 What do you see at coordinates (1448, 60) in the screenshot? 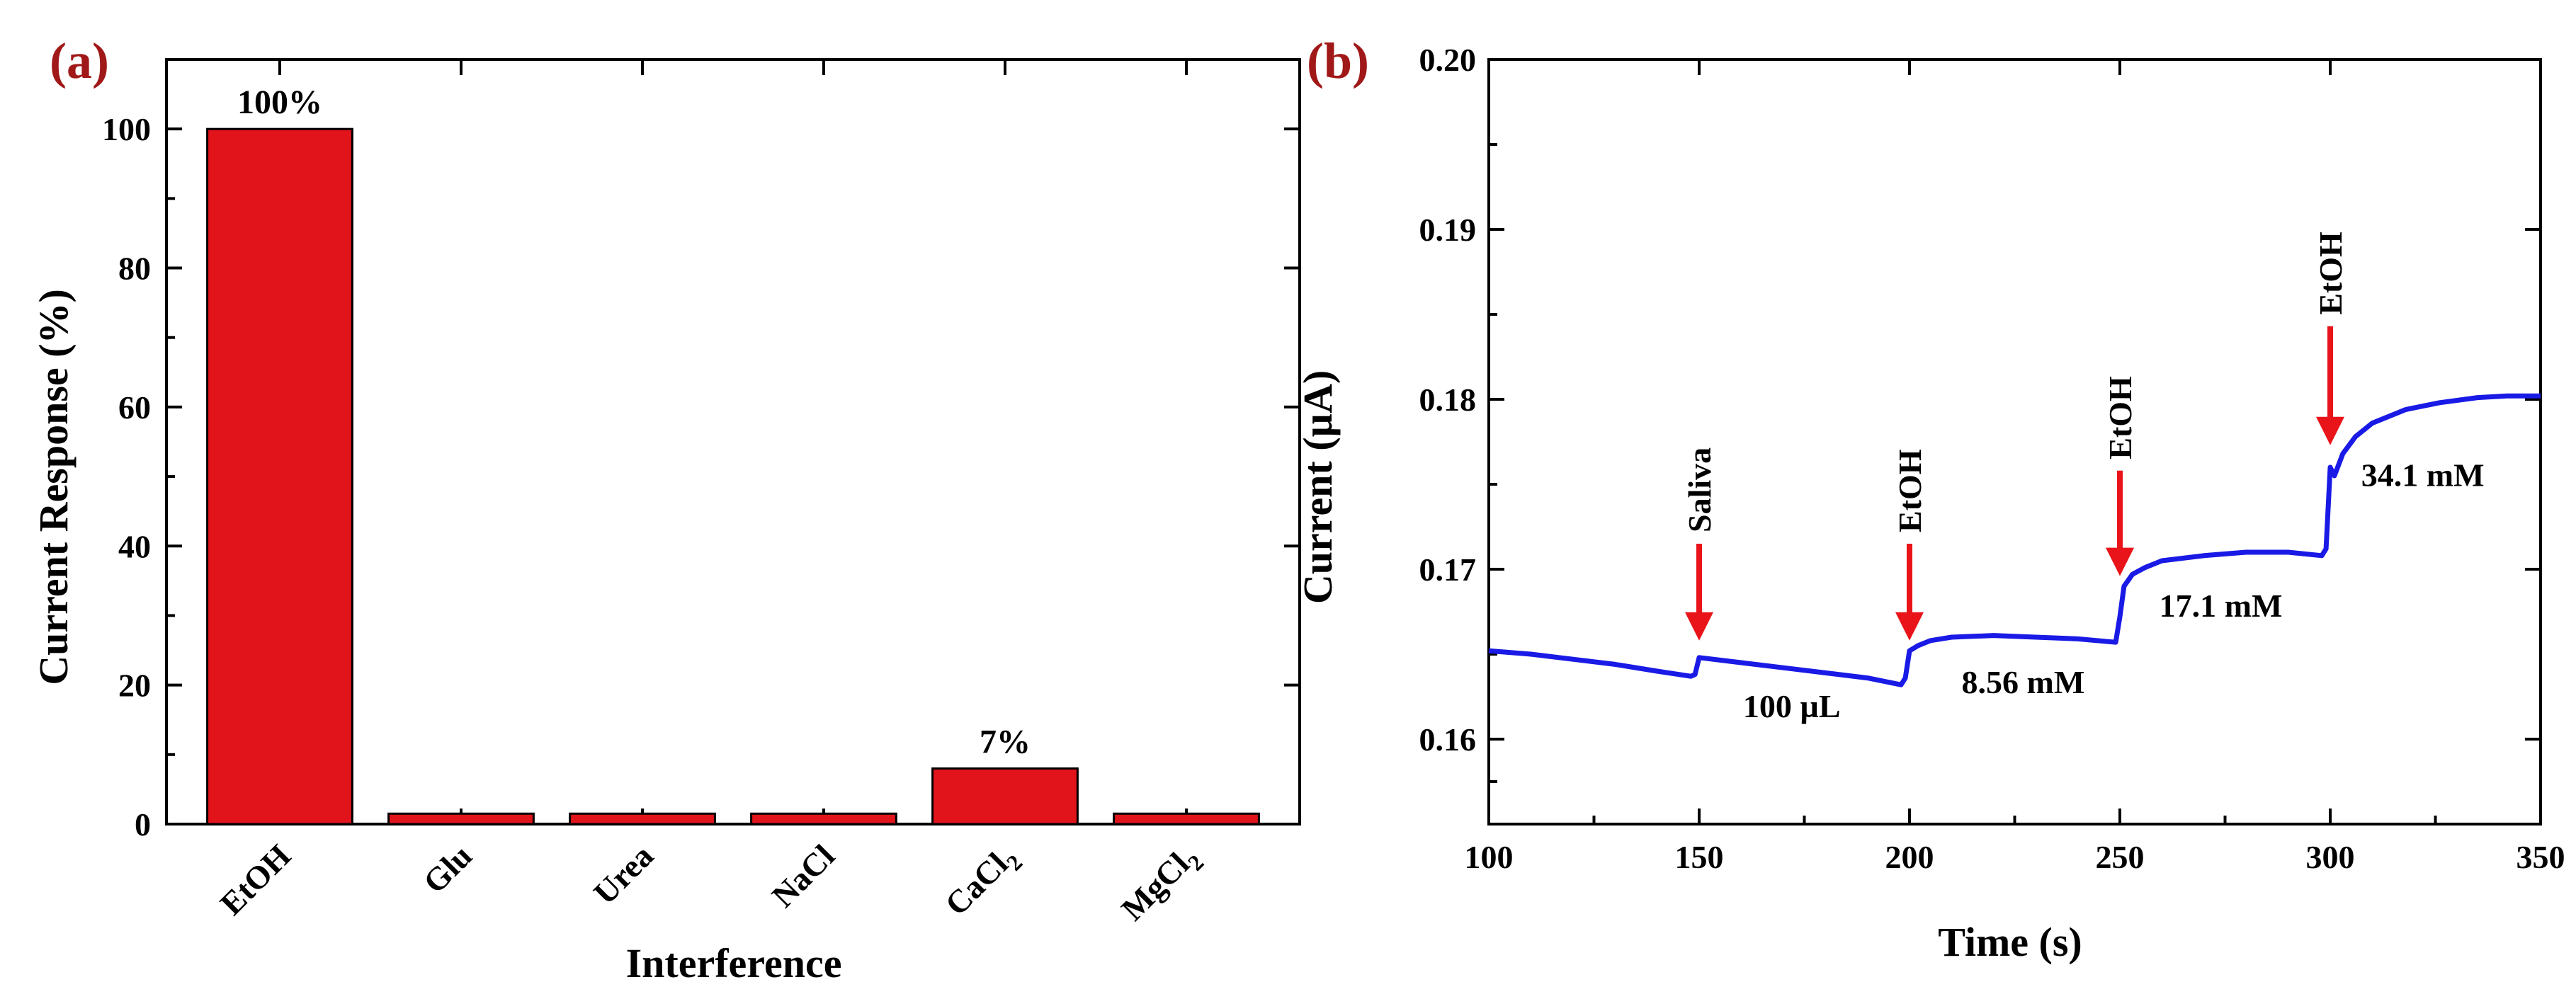
I see `y-tick-label: 0.20` at bounding box center [1448, 60].